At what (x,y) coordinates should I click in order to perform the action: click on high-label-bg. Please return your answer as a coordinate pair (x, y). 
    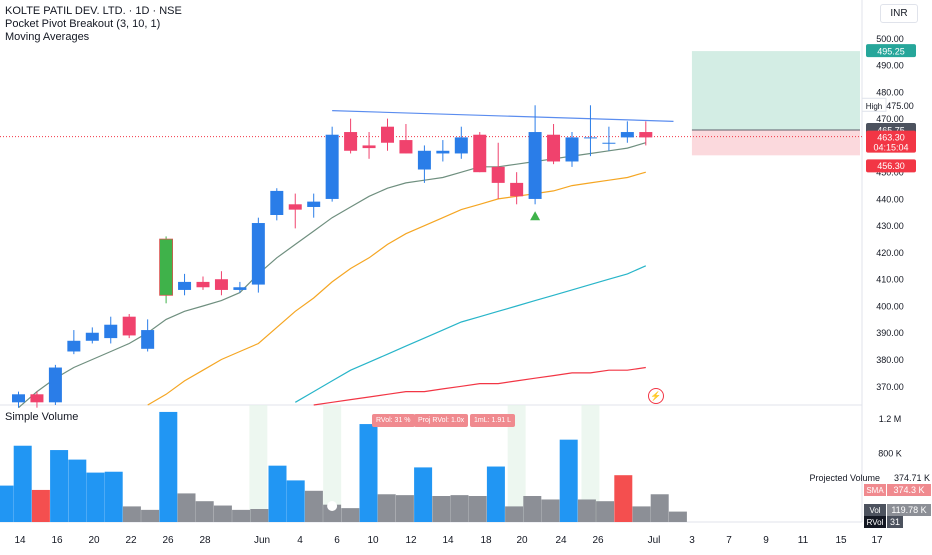
    Looking at the image, I should click on (874, 104).